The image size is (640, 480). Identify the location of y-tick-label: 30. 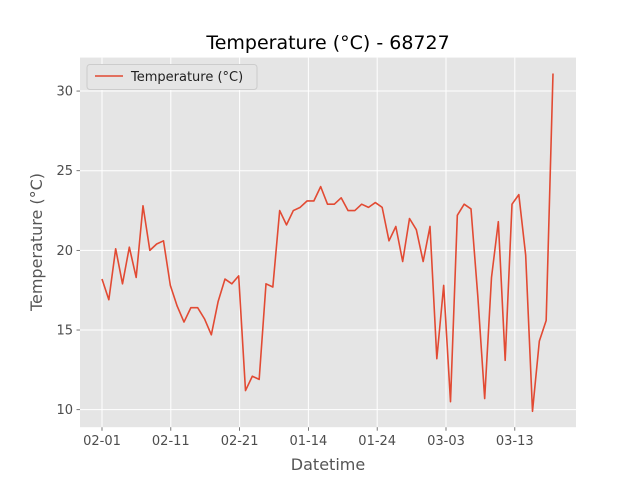
(64, 92).